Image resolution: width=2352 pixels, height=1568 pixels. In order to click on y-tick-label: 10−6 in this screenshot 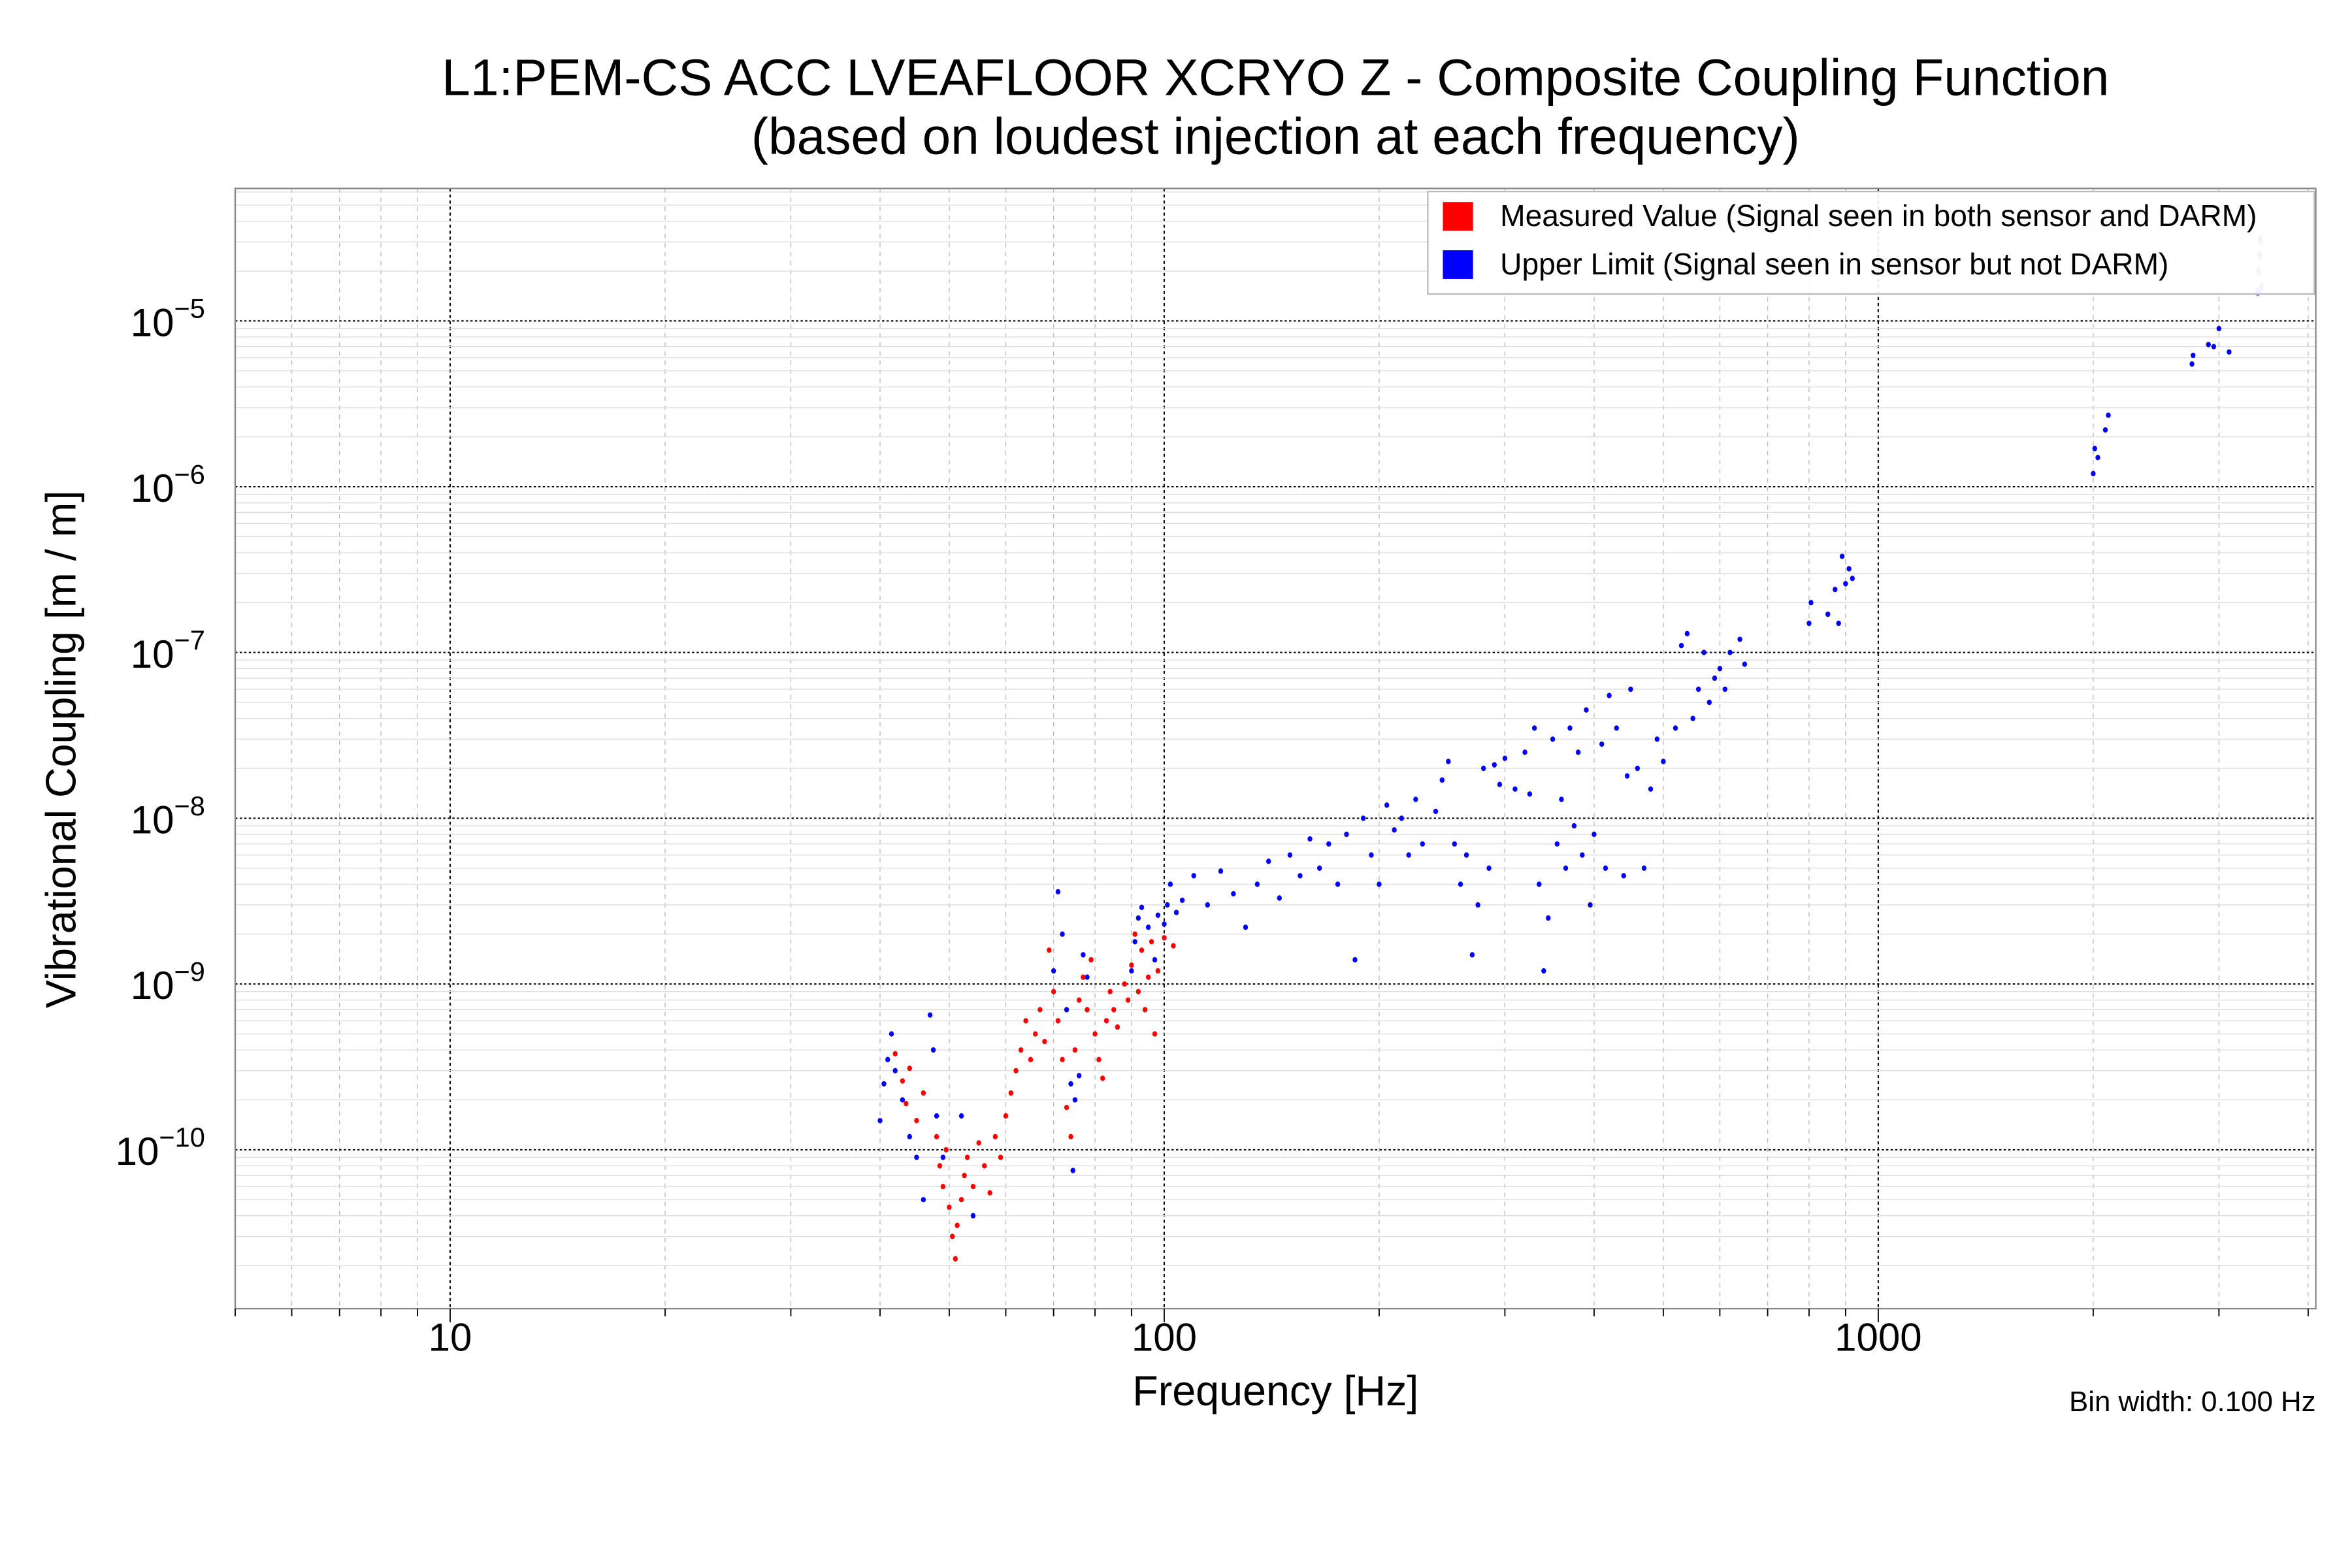, I will do `click(168, 484)`.